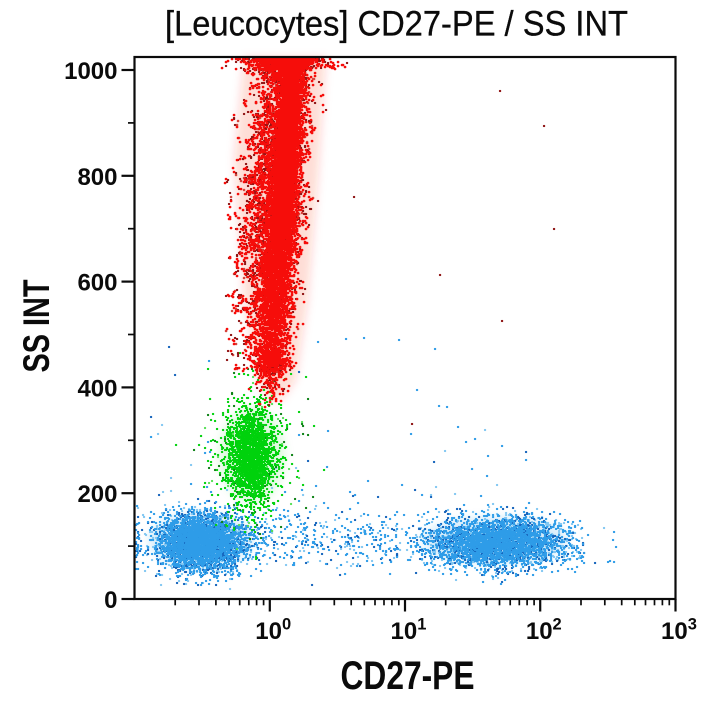 This screenshot has width=709, height=709. I want to click on svg-text: SS INT, so click(36, 325).